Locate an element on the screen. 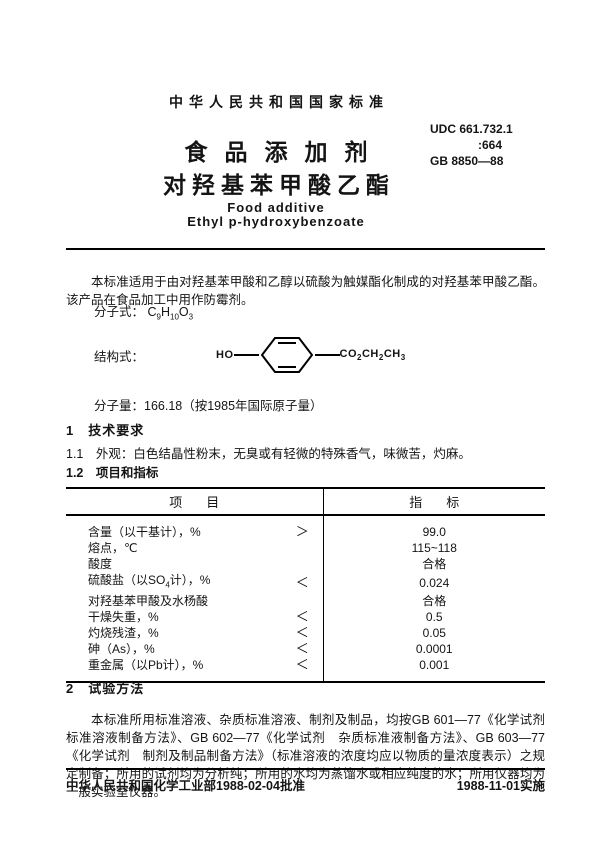 Image resolution: width=600 pixels, height=851 pixels. table-row: 对羟基苯甲酸及水杨酸 合格 is located at coordinates (305, 601).